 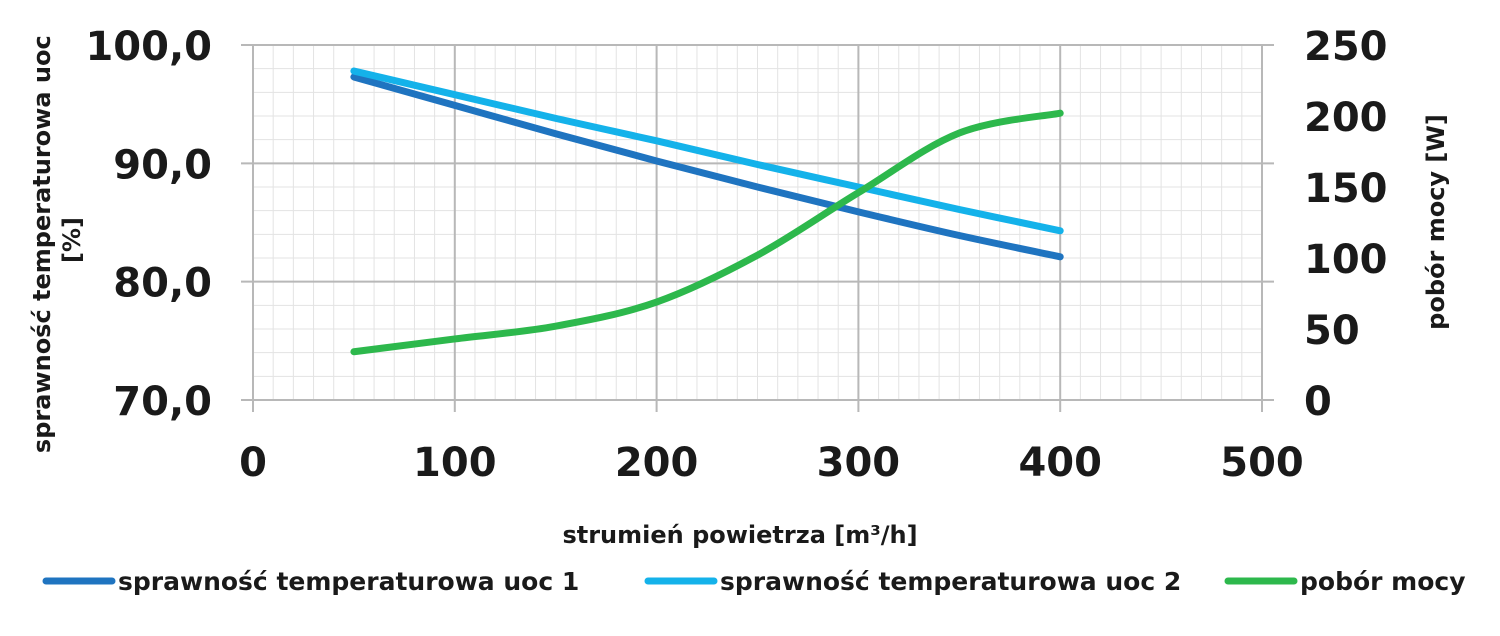 What do you see at coordinates (162, 402) in the screenshot?
I see `y-left-tick-label: 70,0` at bounding box center [162, 402].